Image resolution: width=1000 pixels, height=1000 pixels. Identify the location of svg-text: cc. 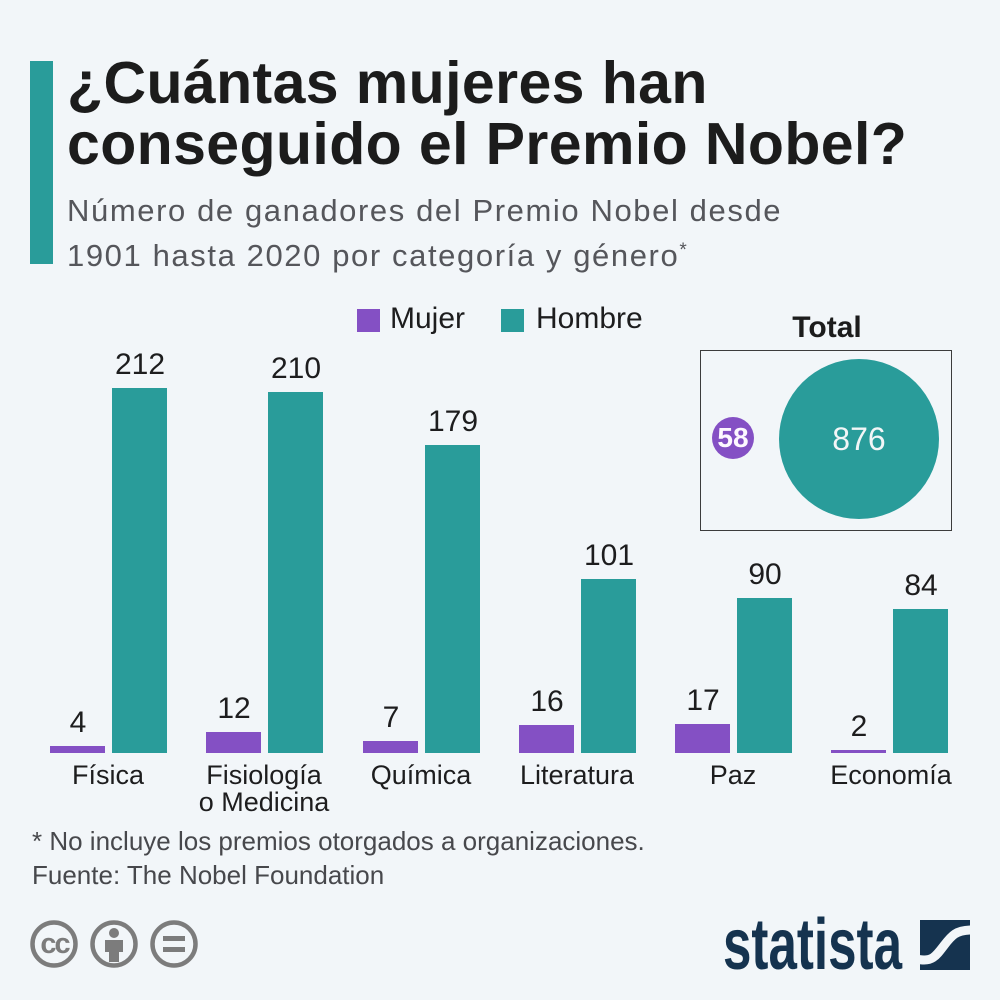
(55, 944).